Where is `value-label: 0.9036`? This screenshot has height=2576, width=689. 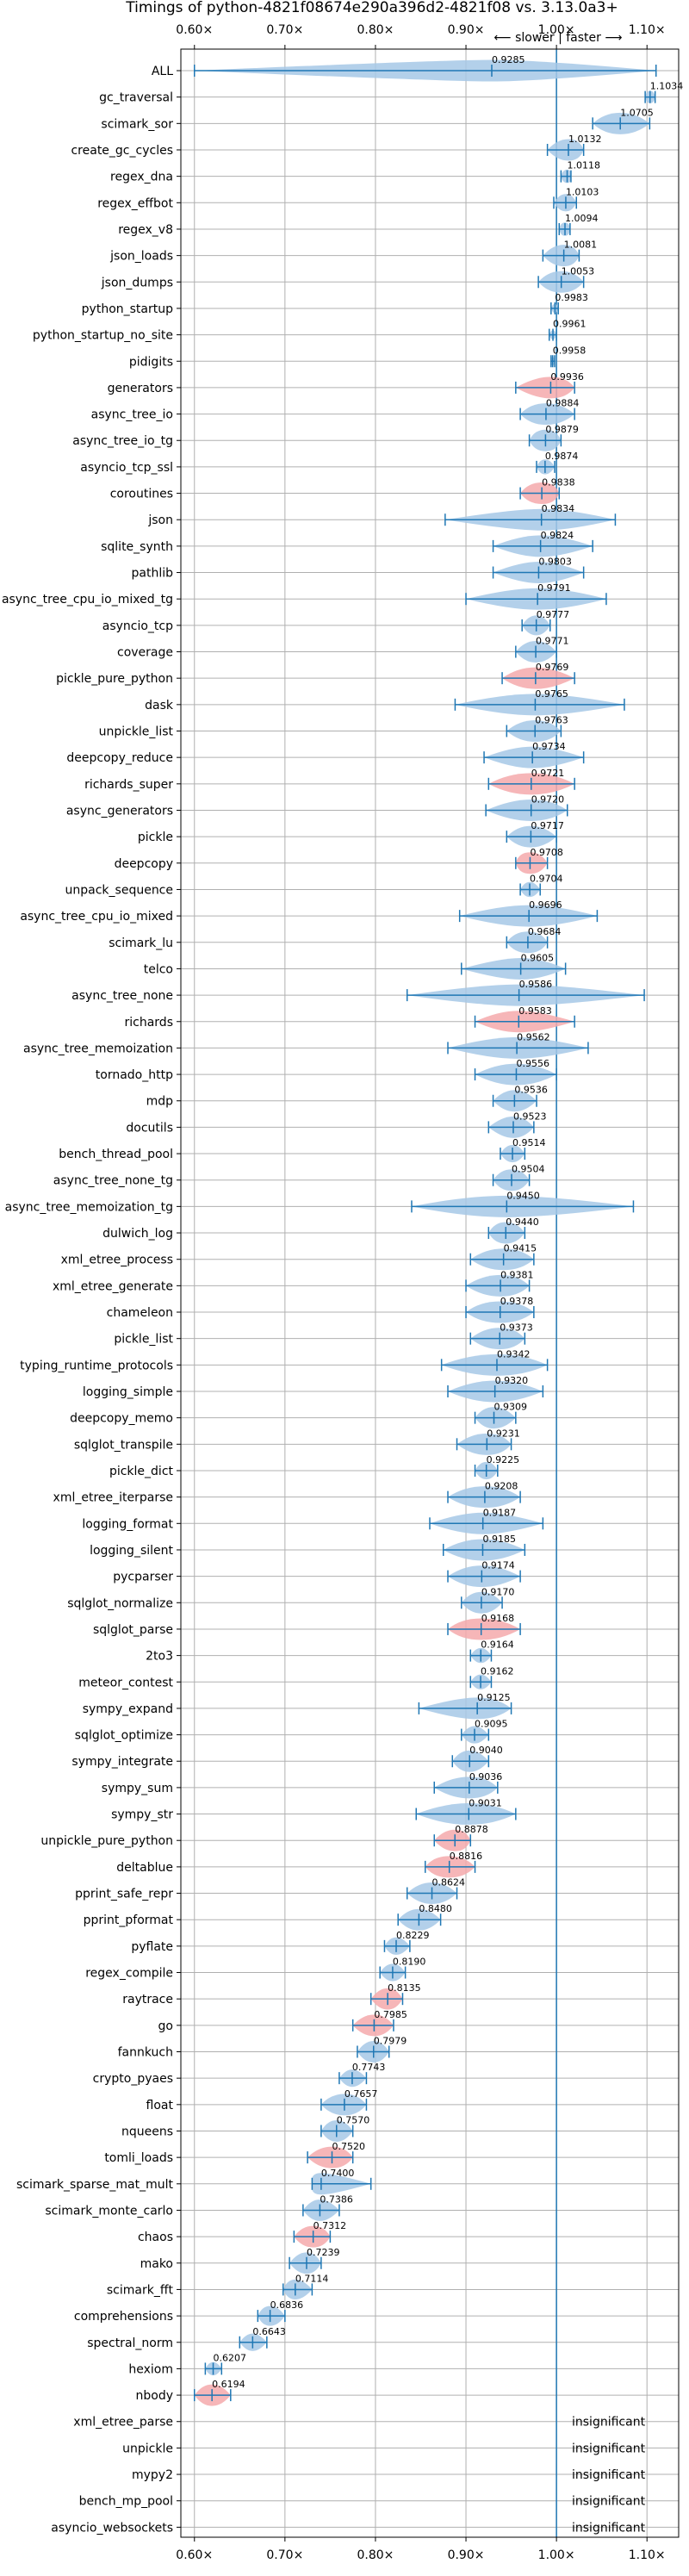 value-label: 0.9036 is located at coordinates (486, 1777).